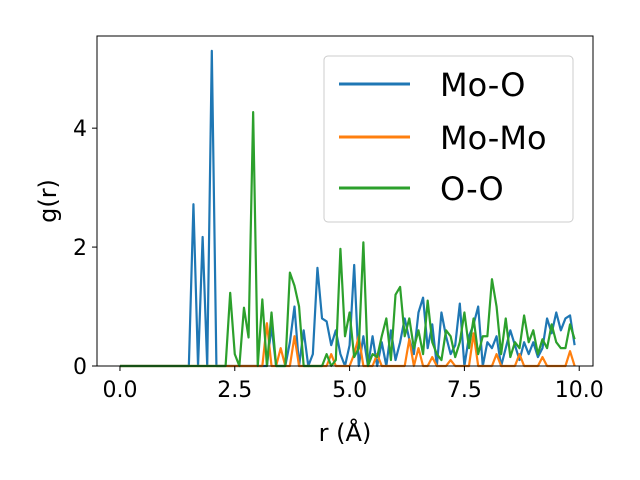  I want to click on legend-frame, so click(448, 139).